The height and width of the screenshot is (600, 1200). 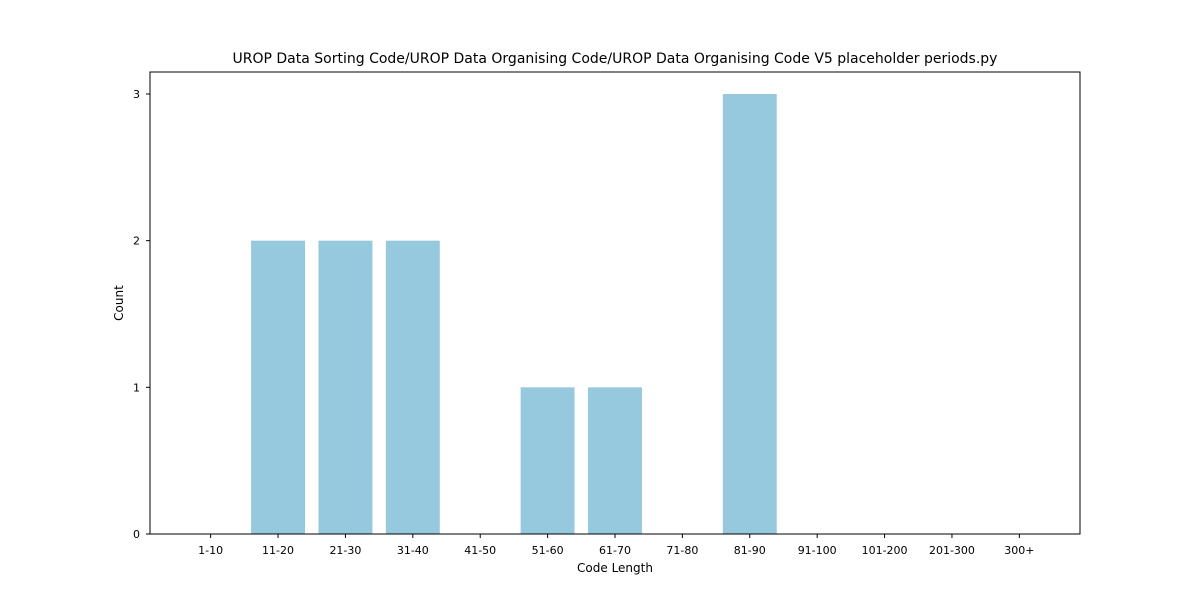 What do you see at coordinates (278, 550) in the screenshot?
I see `x-tick-label: 11-20` at bounding box center [278, 550].